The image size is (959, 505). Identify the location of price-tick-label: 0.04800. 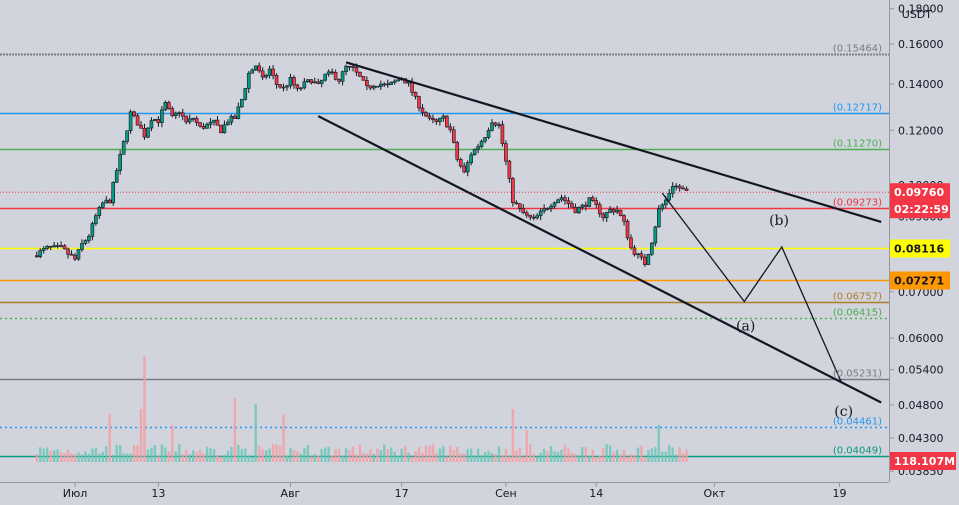
(921, 405).